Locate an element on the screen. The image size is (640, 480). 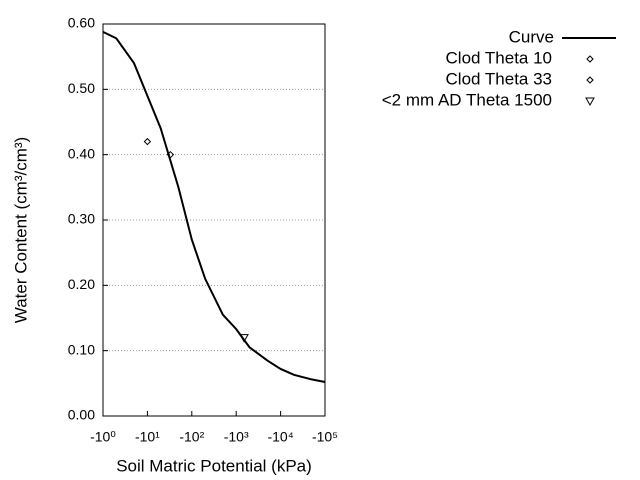
y-tick-label: 0.40 is located at coordinates (81, 153).